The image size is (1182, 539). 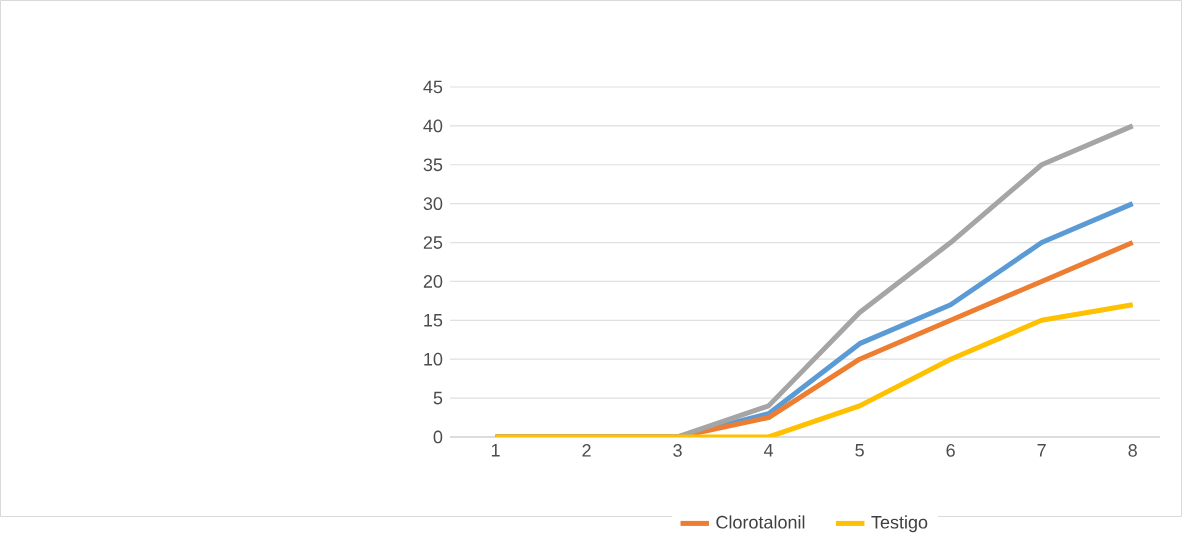 I want to click on y-tick-label: 45, so click(x=433, y=87).